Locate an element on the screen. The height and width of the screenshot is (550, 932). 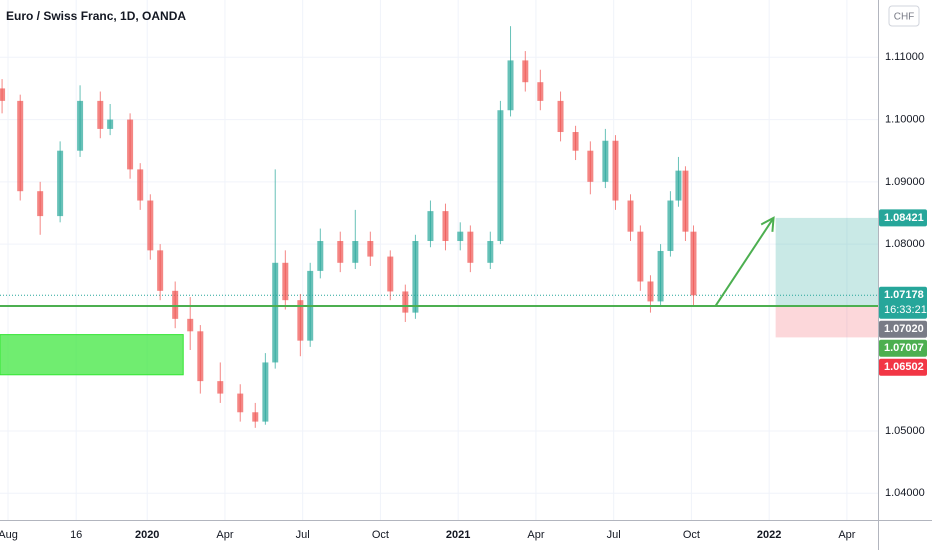
arrow is located at coordinates (744, 262).